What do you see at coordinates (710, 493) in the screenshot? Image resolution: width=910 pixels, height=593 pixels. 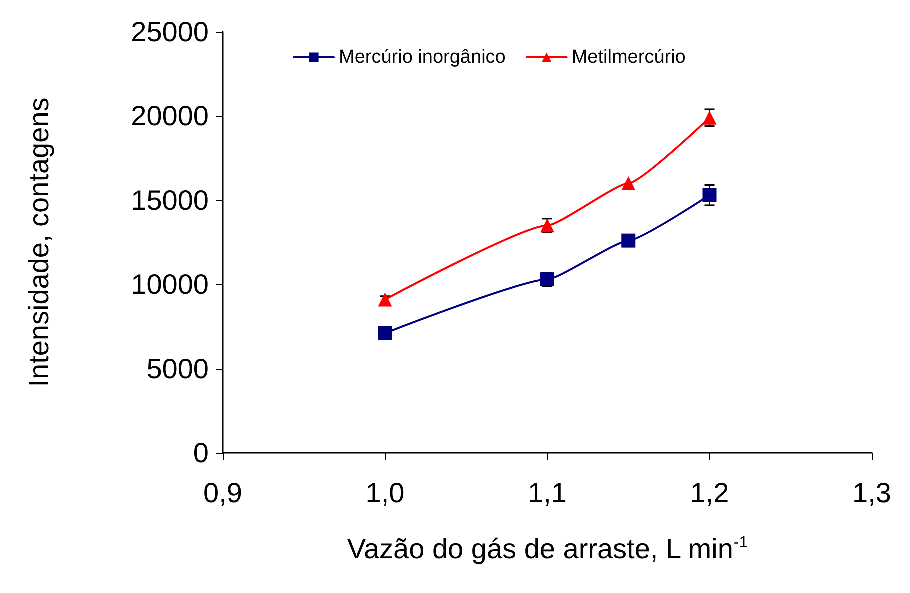 I see `x-tick-label: 1,2` at bounding box center [710, 493].